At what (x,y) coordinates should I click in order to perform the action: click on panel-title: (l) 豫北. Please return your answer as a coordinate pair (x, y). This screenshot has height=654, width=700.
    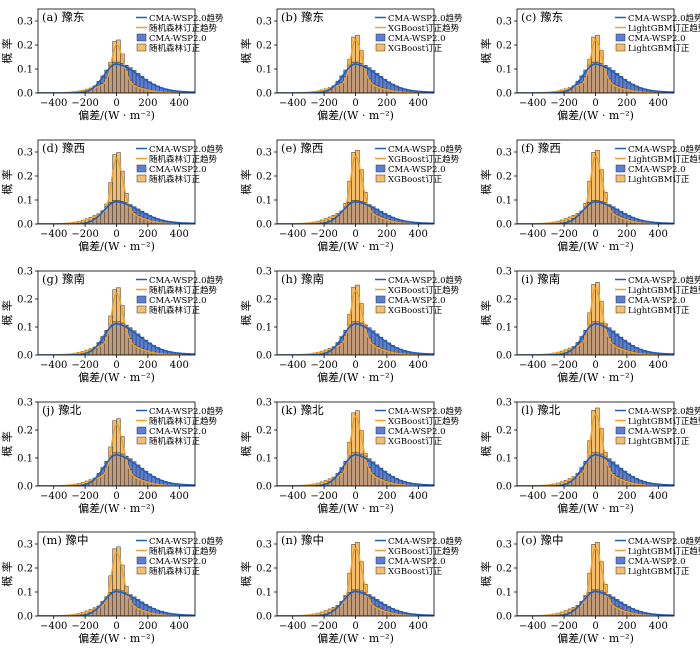
    Looking at the image, I should click on (541, 410).